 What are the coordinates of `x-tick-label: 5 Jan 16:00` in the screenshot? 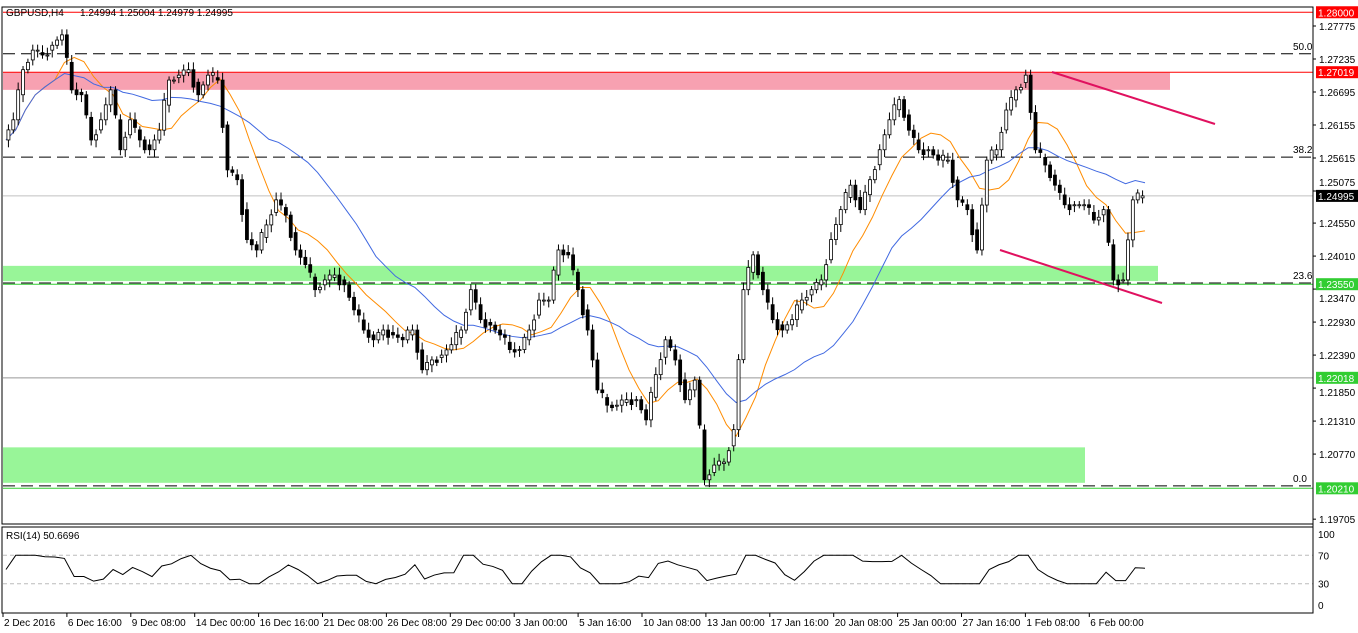 It's located at (605, 623).